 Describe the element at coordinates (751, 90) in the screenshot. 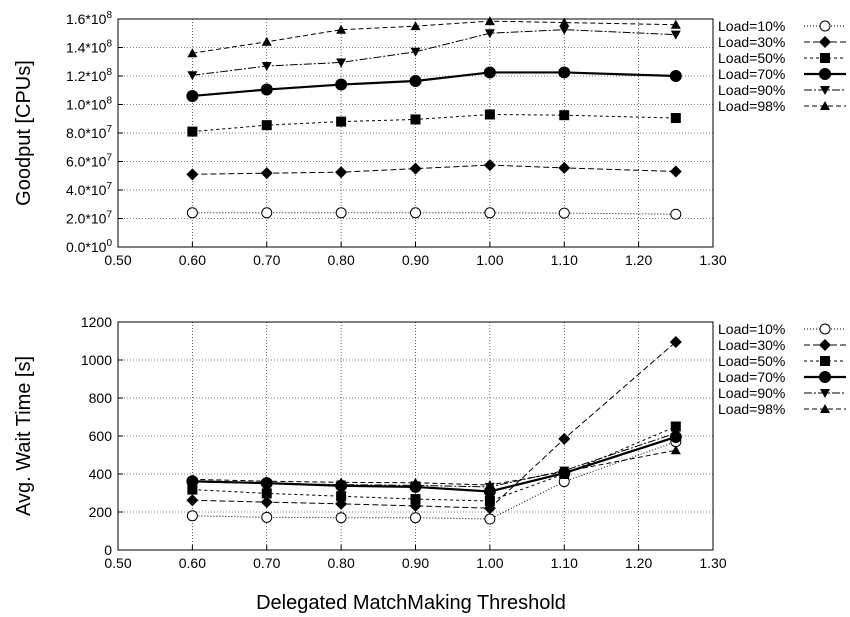

I see `legend-label: Load=90%` at that location.